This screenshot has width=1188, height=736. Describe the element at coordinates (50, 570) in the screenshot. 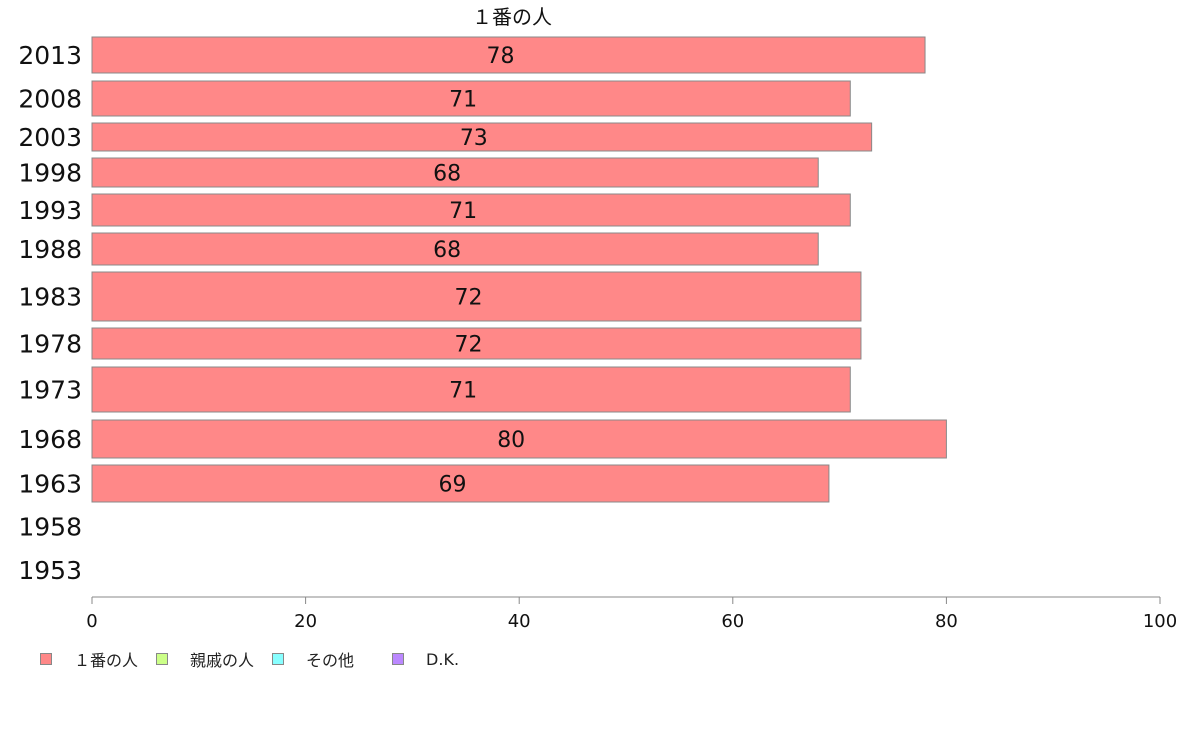

I see `y-tick-label-1953: 1953` at that location.